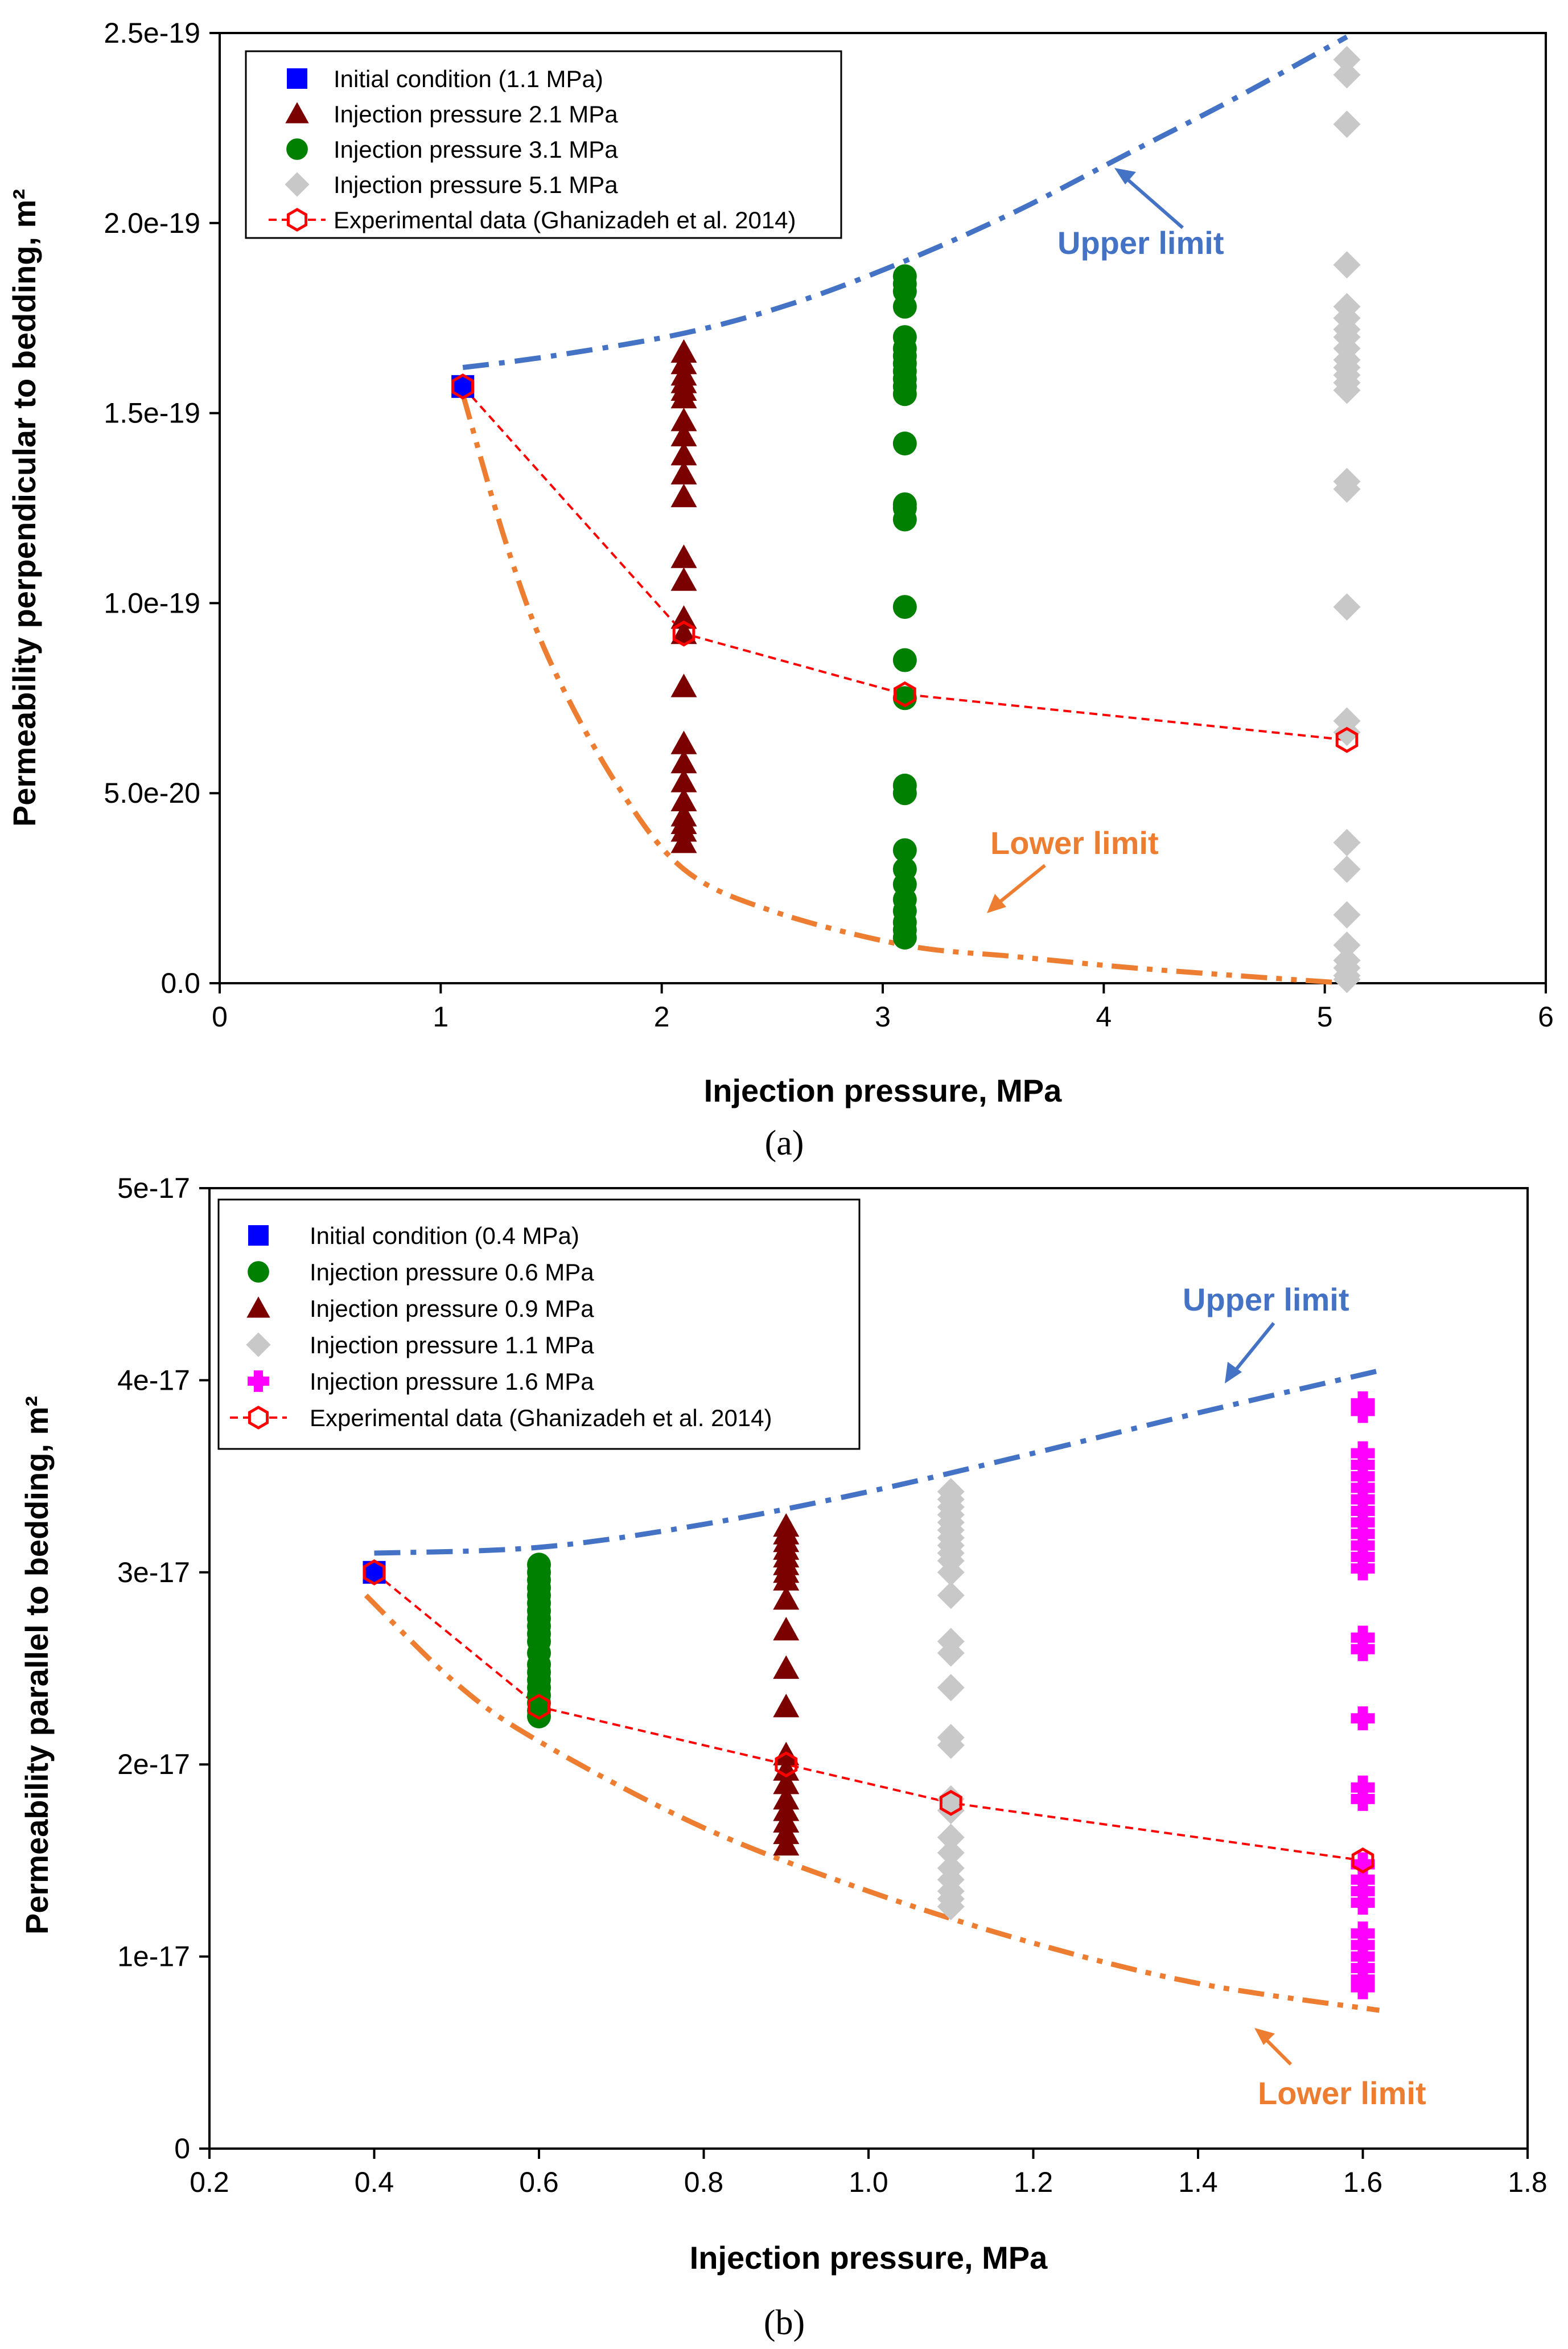  I want to click on legend-label: Injection pressure 0.9 MPa, so click(452, 1308).